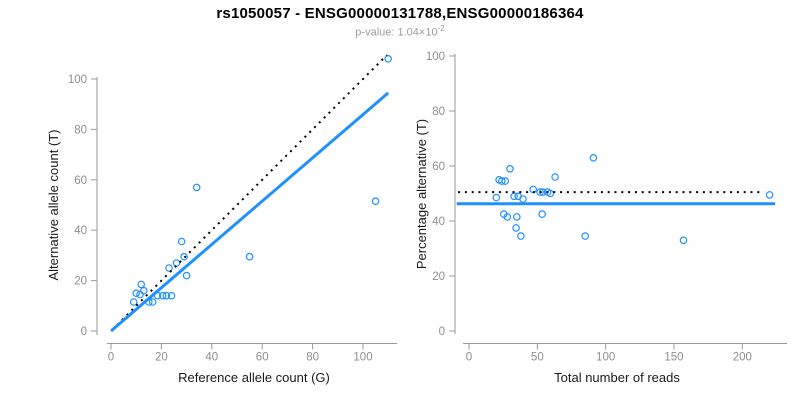 This screenshot has width=800, height=400. What do you see at coordinates (262, 358) in the screenshot?
I see `x-tick-label: 60` at bounding box center [262, 358].